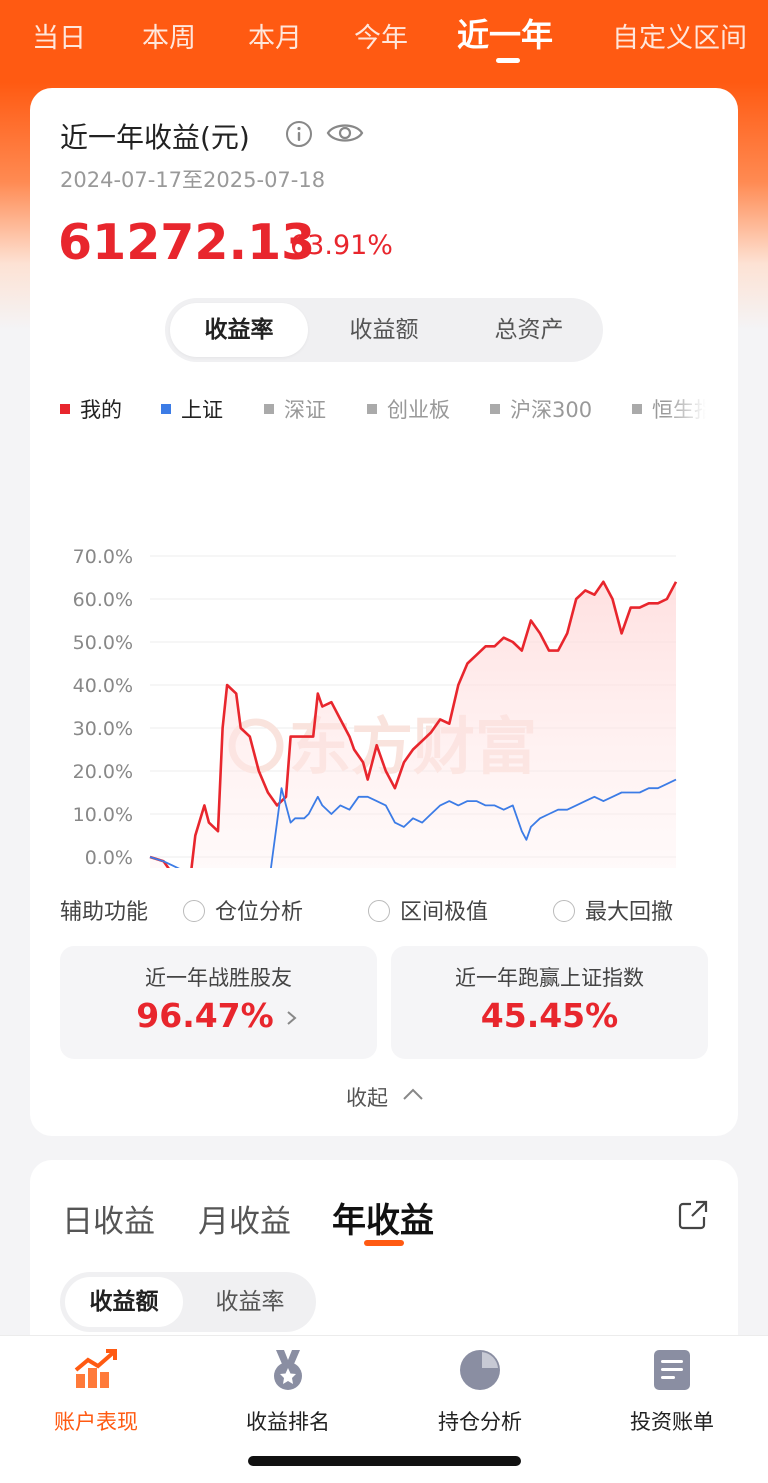 Image resolution: width=768 pixels, height=1483 pixels. I want to click on y-tick-label: 70.0%, so click(103, 557).